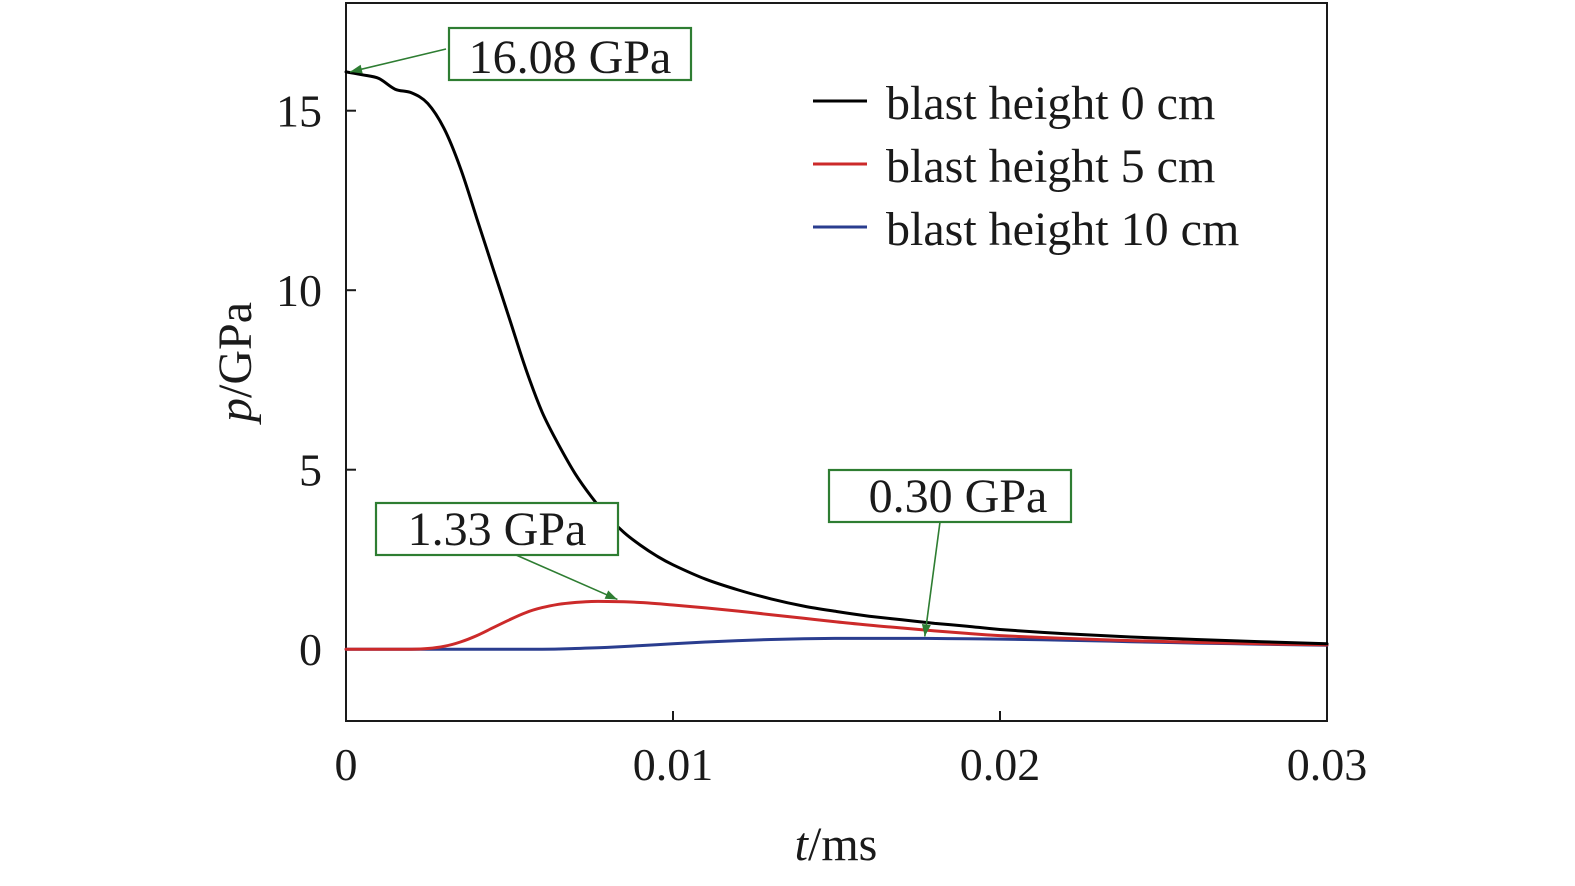  I want to click on annotation: 1.33 GPa, so click(497, 551).